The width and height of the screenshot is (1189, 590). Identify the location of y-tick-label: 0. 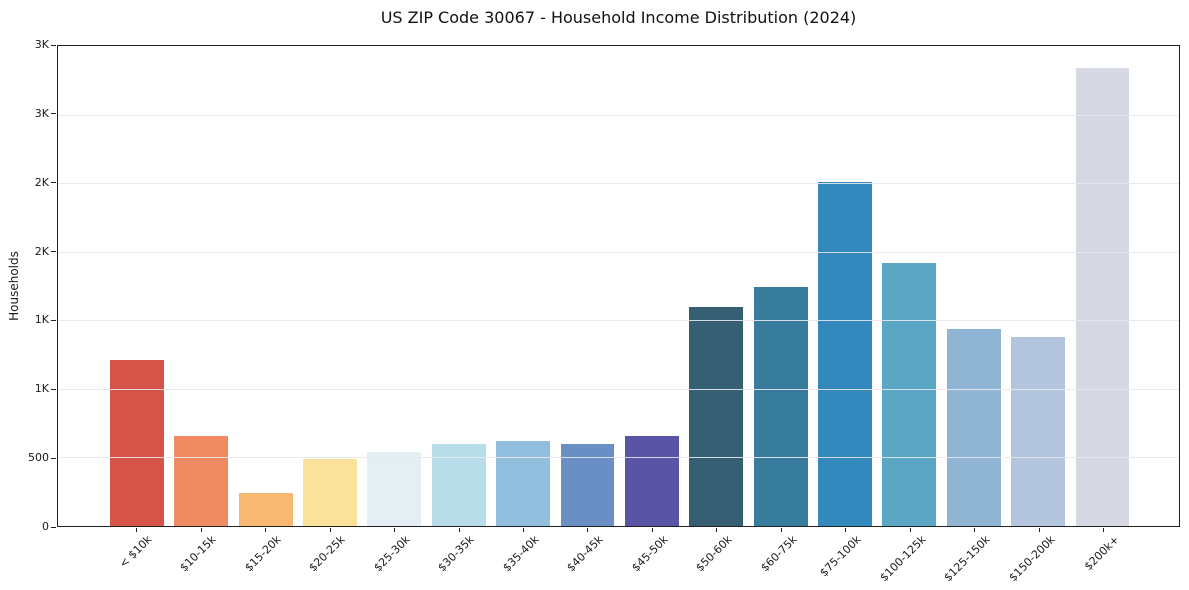
(45, 526).